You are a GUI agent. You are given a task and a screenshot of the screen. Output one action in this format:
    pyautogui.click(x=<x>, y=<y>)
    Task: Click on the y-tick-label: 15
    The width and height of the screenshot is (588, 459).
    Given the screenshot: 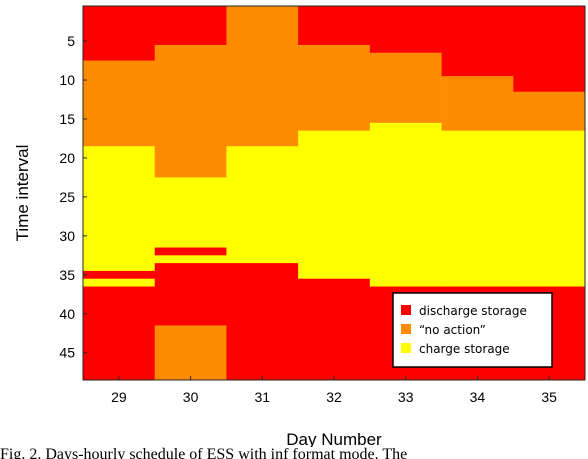 What is the action you would take?
    pyautogui.click(x=67, y=119)
    